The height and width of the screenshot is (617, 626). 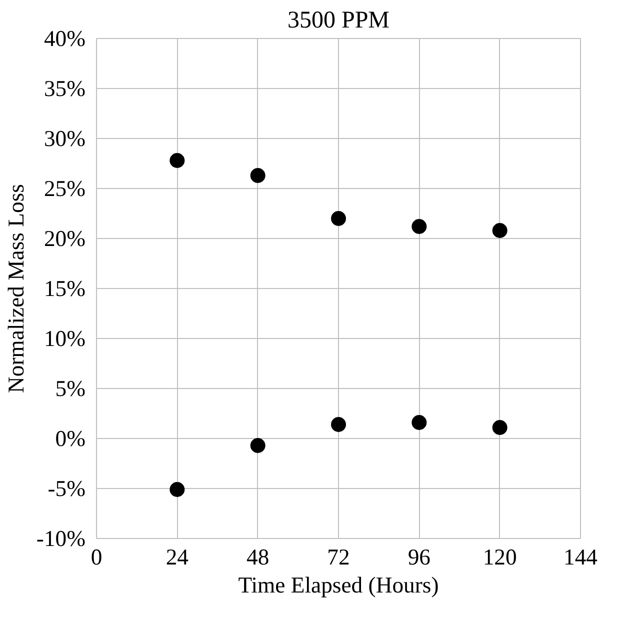 What do you see at coordinates (61, 538) in the screenshot?
I see `y-tick-label: -10%` at bounding box center [61, 538].